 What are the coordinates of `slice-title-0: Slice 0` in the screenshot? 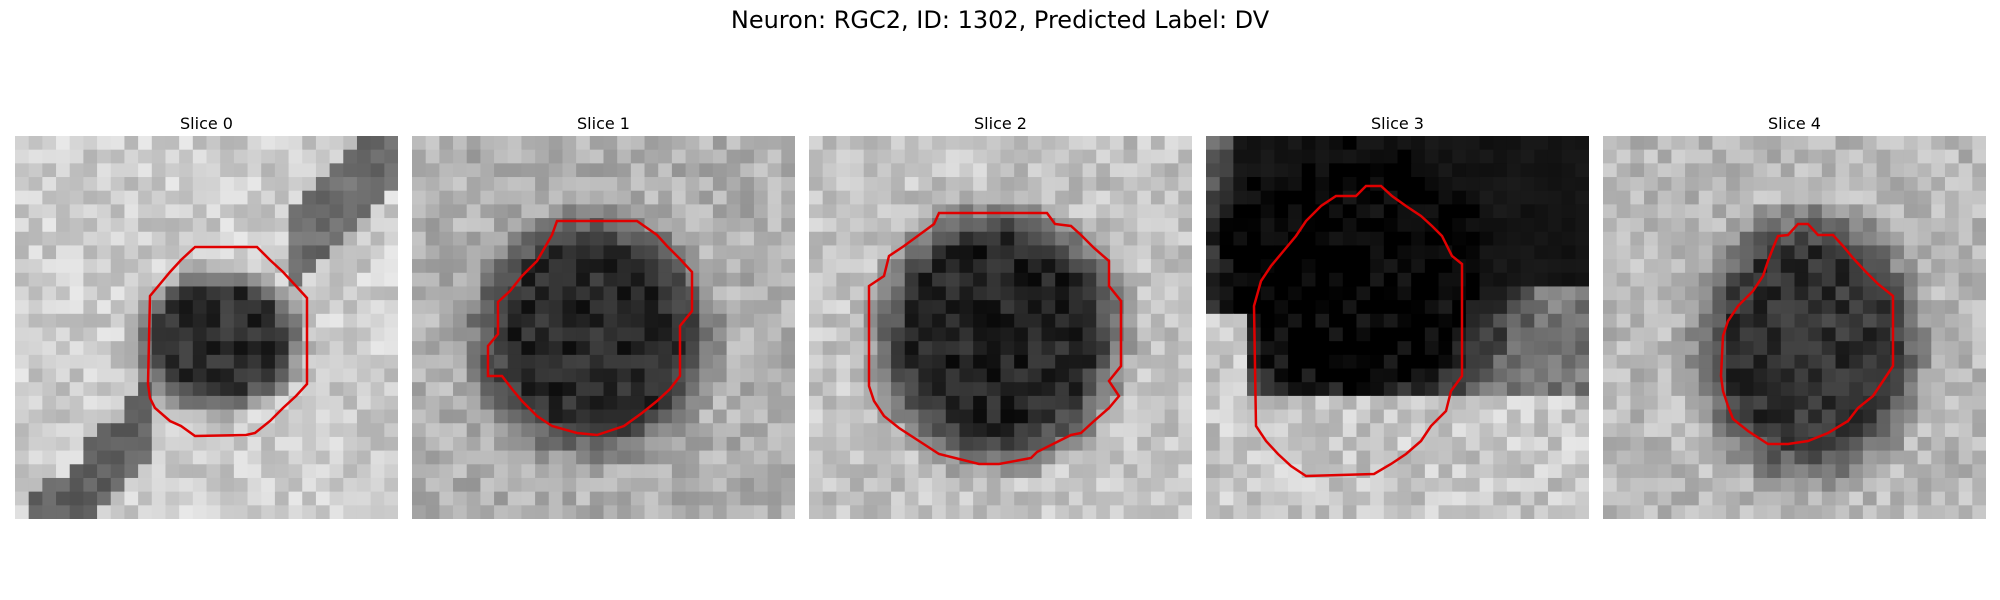 It's located at (206, 123).